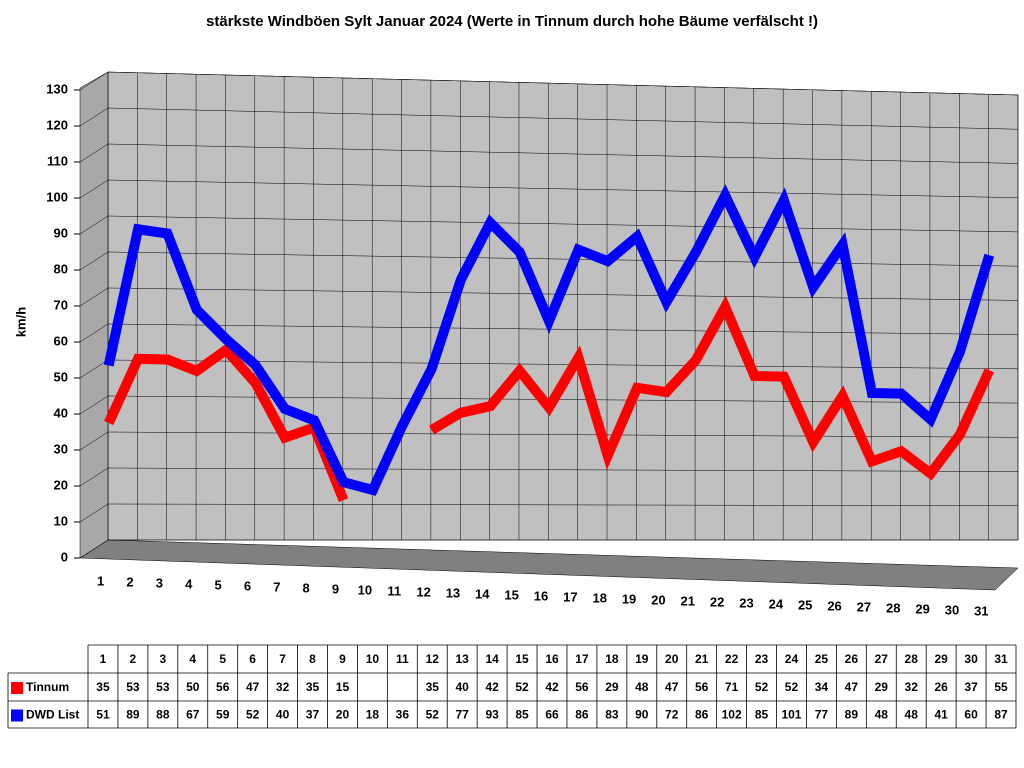 This screenshot has width=1024, height=768. Describe the element at coordinates (952, 609) in the screenshot. I see `x-tick-label: 30` at that location.